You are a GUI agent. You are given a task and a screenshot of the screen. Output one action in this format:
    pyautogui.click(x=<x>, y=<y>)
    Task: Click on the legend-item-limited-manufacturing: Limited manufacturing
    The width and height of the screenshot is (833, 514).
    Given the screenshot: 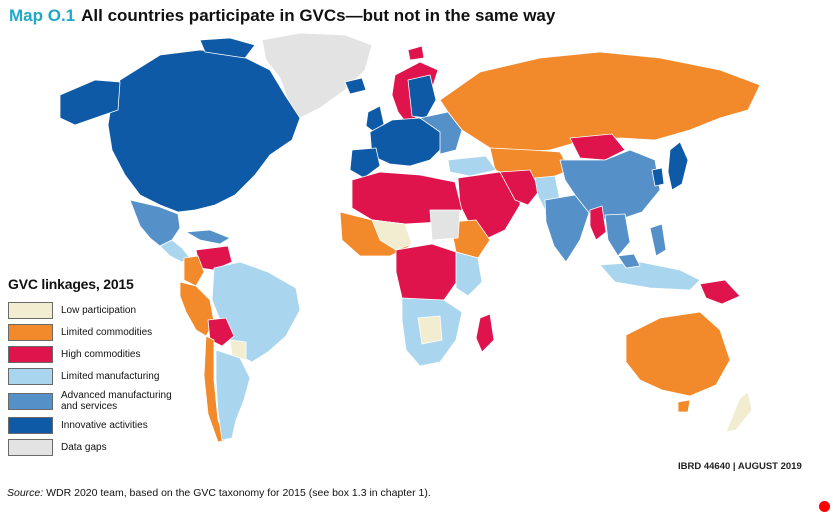 What is the action you would take?
    pyautogui.click(x=100, y=376)
    